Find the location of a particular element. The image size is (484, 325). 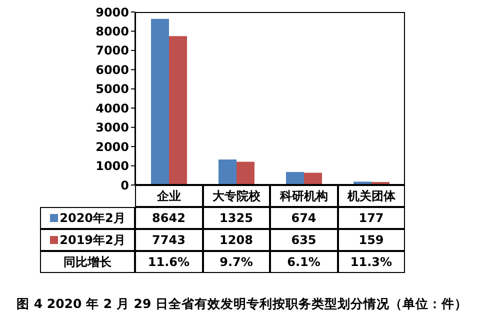

data-label: 635 is located at coordinates (304, 240).